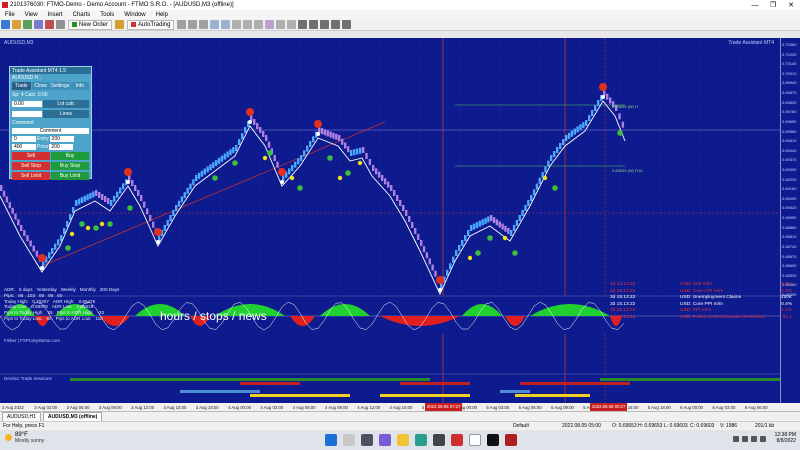 The width and height of the screenshot is (800, 450). Describe the element at coordinates (511, 440) in the screenshot. I see `metatrader-icon` at that location.